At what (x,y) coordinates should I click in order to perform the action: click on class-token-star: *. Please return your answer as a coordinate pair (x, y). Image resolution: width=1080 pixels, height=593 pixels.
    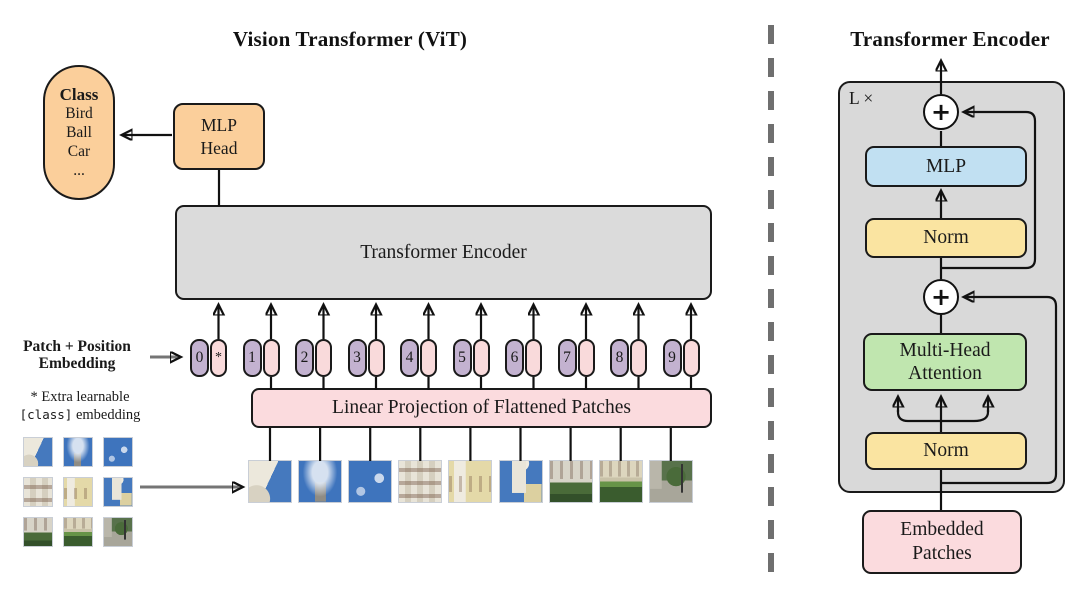
    Looking at the image, I should click on (218, 358).